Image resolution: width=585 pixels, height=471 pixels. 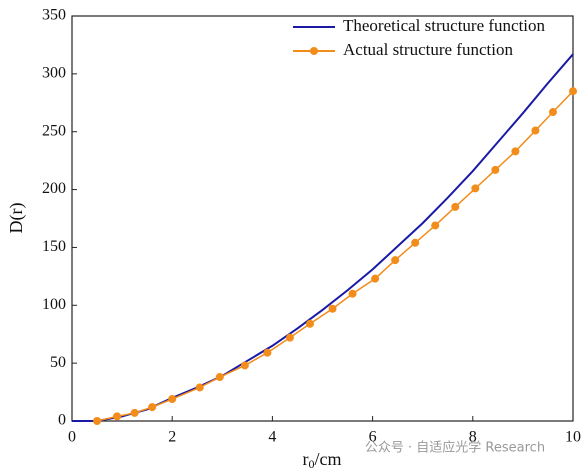 What do you see at coordinates (314, 51) in the screenshot?
I see `legend-marker` at bounding box center [314, 51].